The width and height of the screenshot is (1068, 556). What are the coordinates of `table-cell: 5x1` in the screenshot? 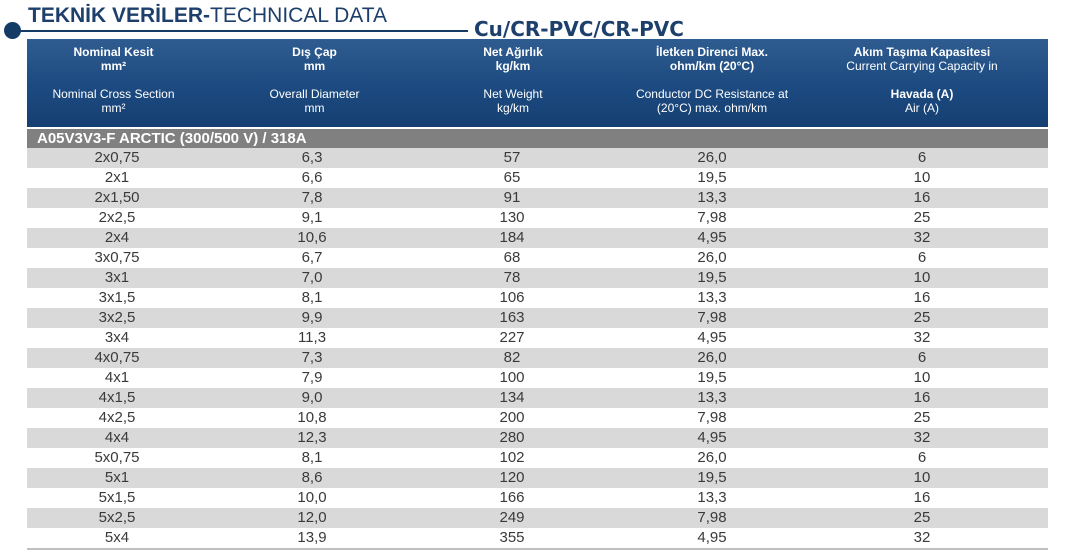 It's located at (117, 477).